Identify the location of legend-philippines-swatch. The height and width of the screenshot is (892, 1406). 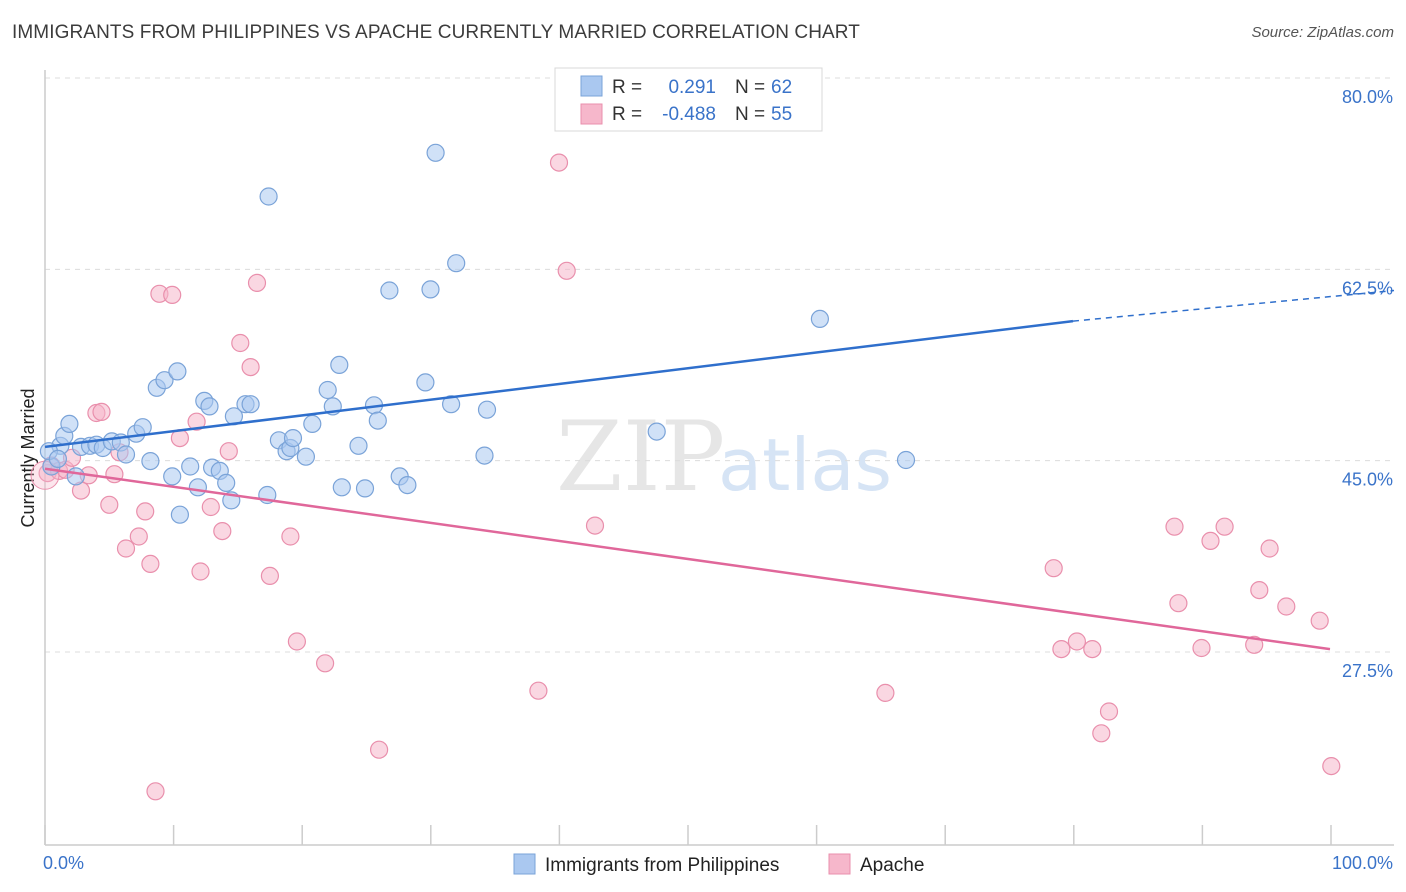
(524, 864).